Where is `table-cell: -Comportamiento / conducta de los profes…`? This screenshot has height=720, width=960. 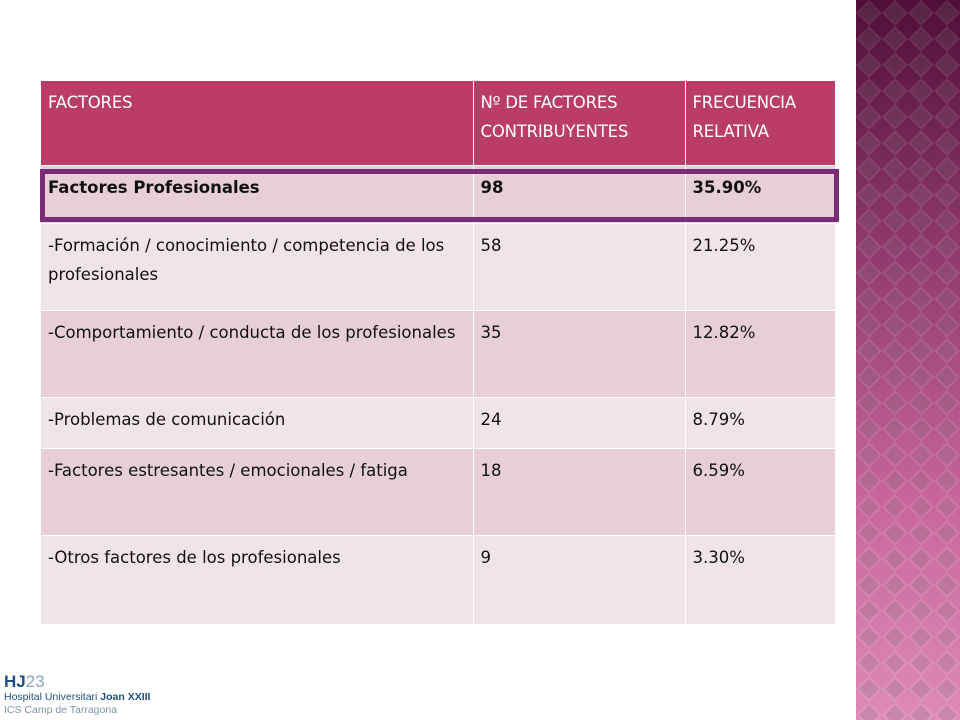
table-cell: -Comportamiento / conducta de los profes… is located at coordinates (257, 354).